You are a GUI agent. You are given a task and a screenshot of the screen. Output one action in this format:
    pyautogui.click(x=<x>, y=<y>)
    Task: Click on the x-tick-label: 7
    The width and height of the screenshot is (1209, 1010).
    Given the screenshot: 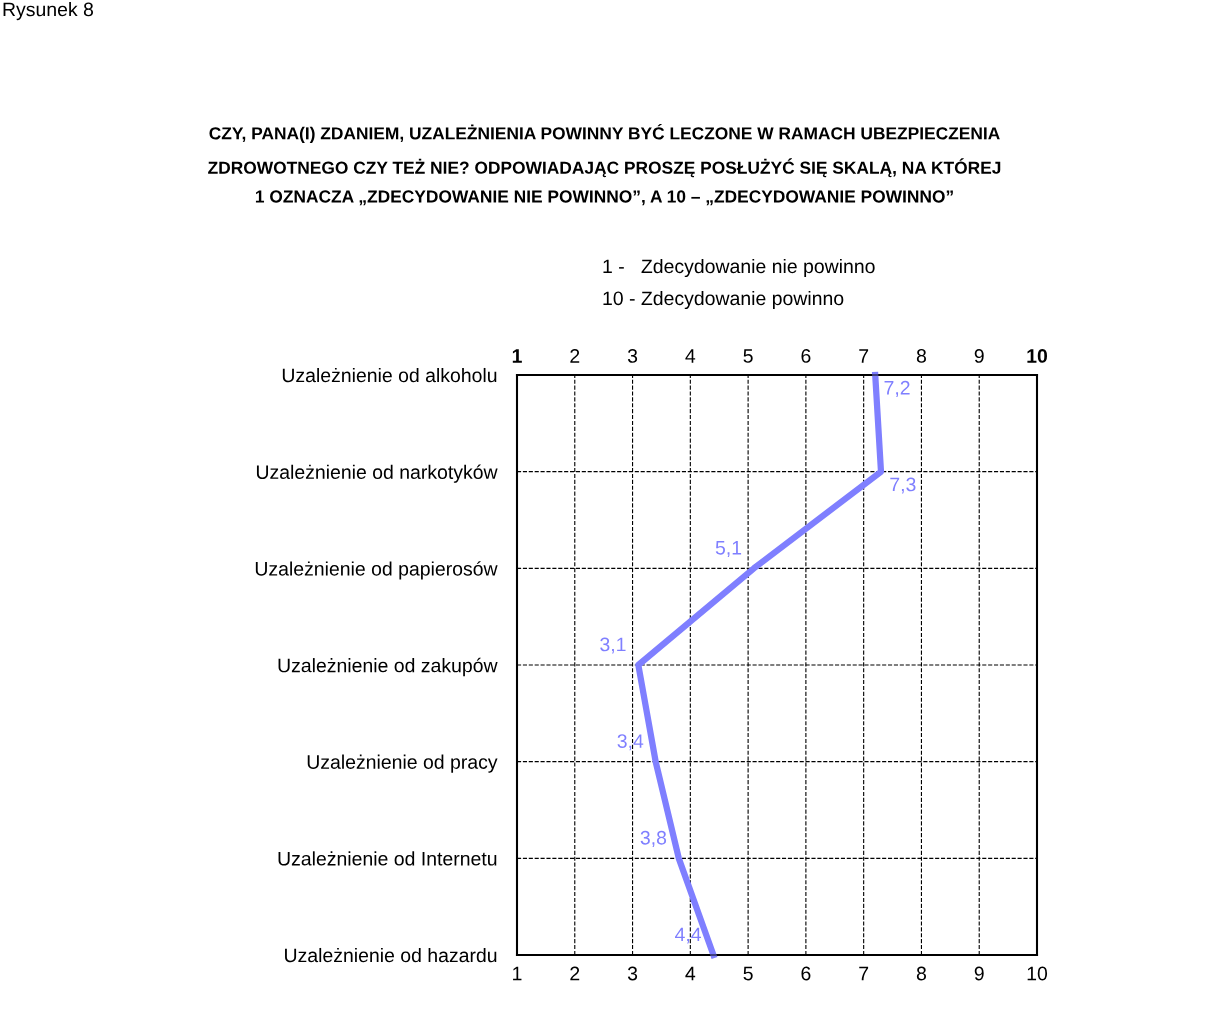 What is the action you would take?
    pyautogui.click(x=864, y=973)
    